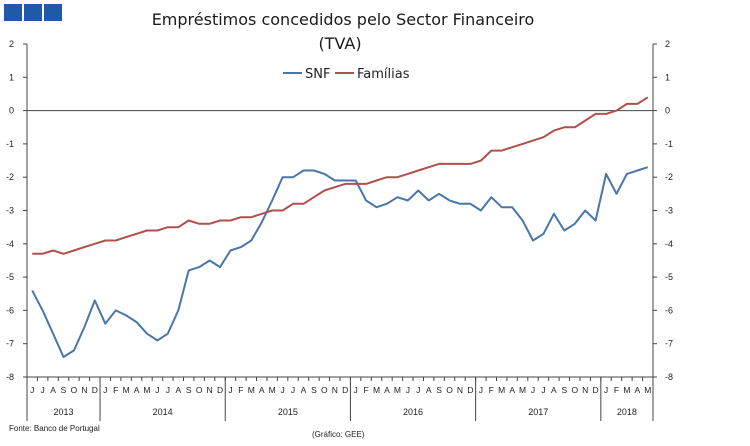 The width and height of the screenshot is (750, 446). Describe the element at coordinates (669, 377) in the screenshot. I see `y-tick-label-right: -8` at that location.